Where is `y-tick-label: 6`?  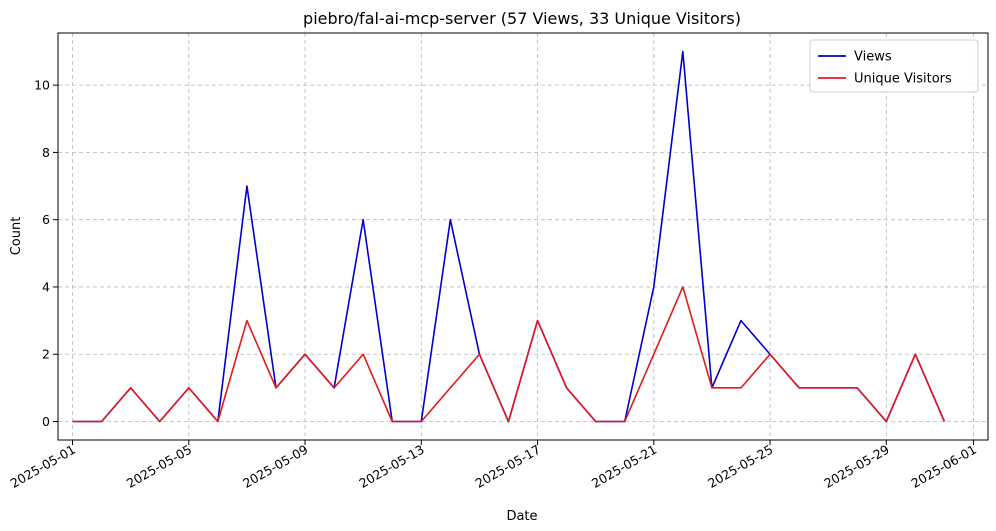 y-tick-label: 6 is located at coordinates (46, 219).